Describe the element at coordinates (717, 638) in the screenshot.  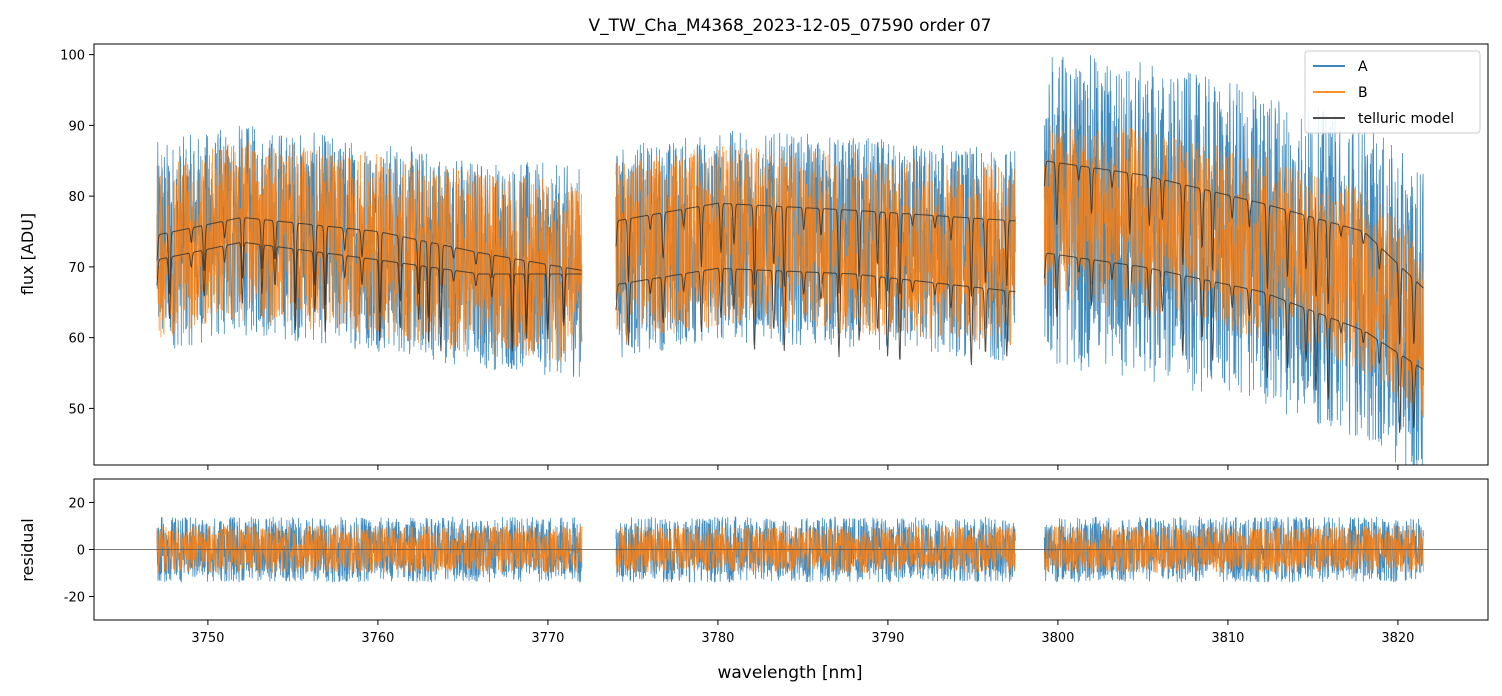
I see `x-tick-label: 3780` at that location.